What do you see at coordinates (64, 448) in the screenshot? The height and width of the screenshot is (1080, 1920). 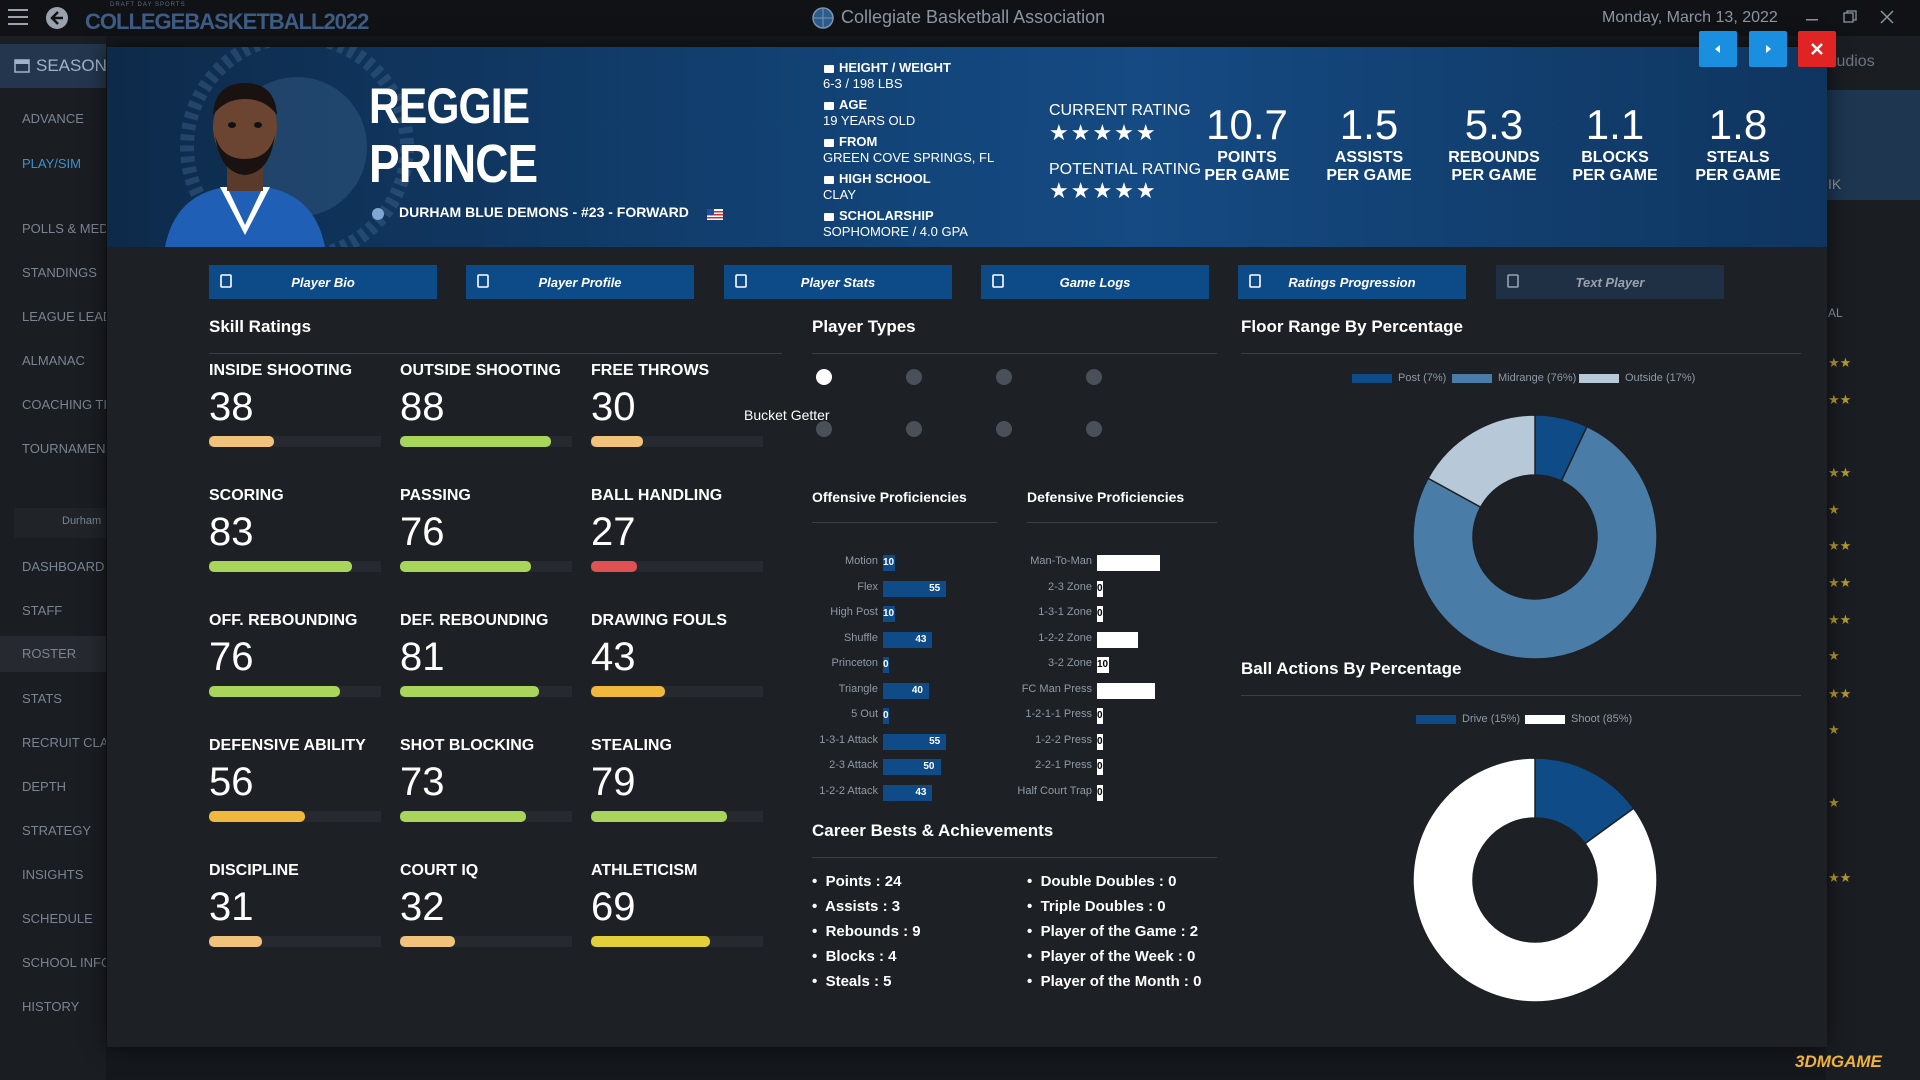 I see `sidebar-item-tournamen: TOURNAMEN` at bounding box center [64, 448].